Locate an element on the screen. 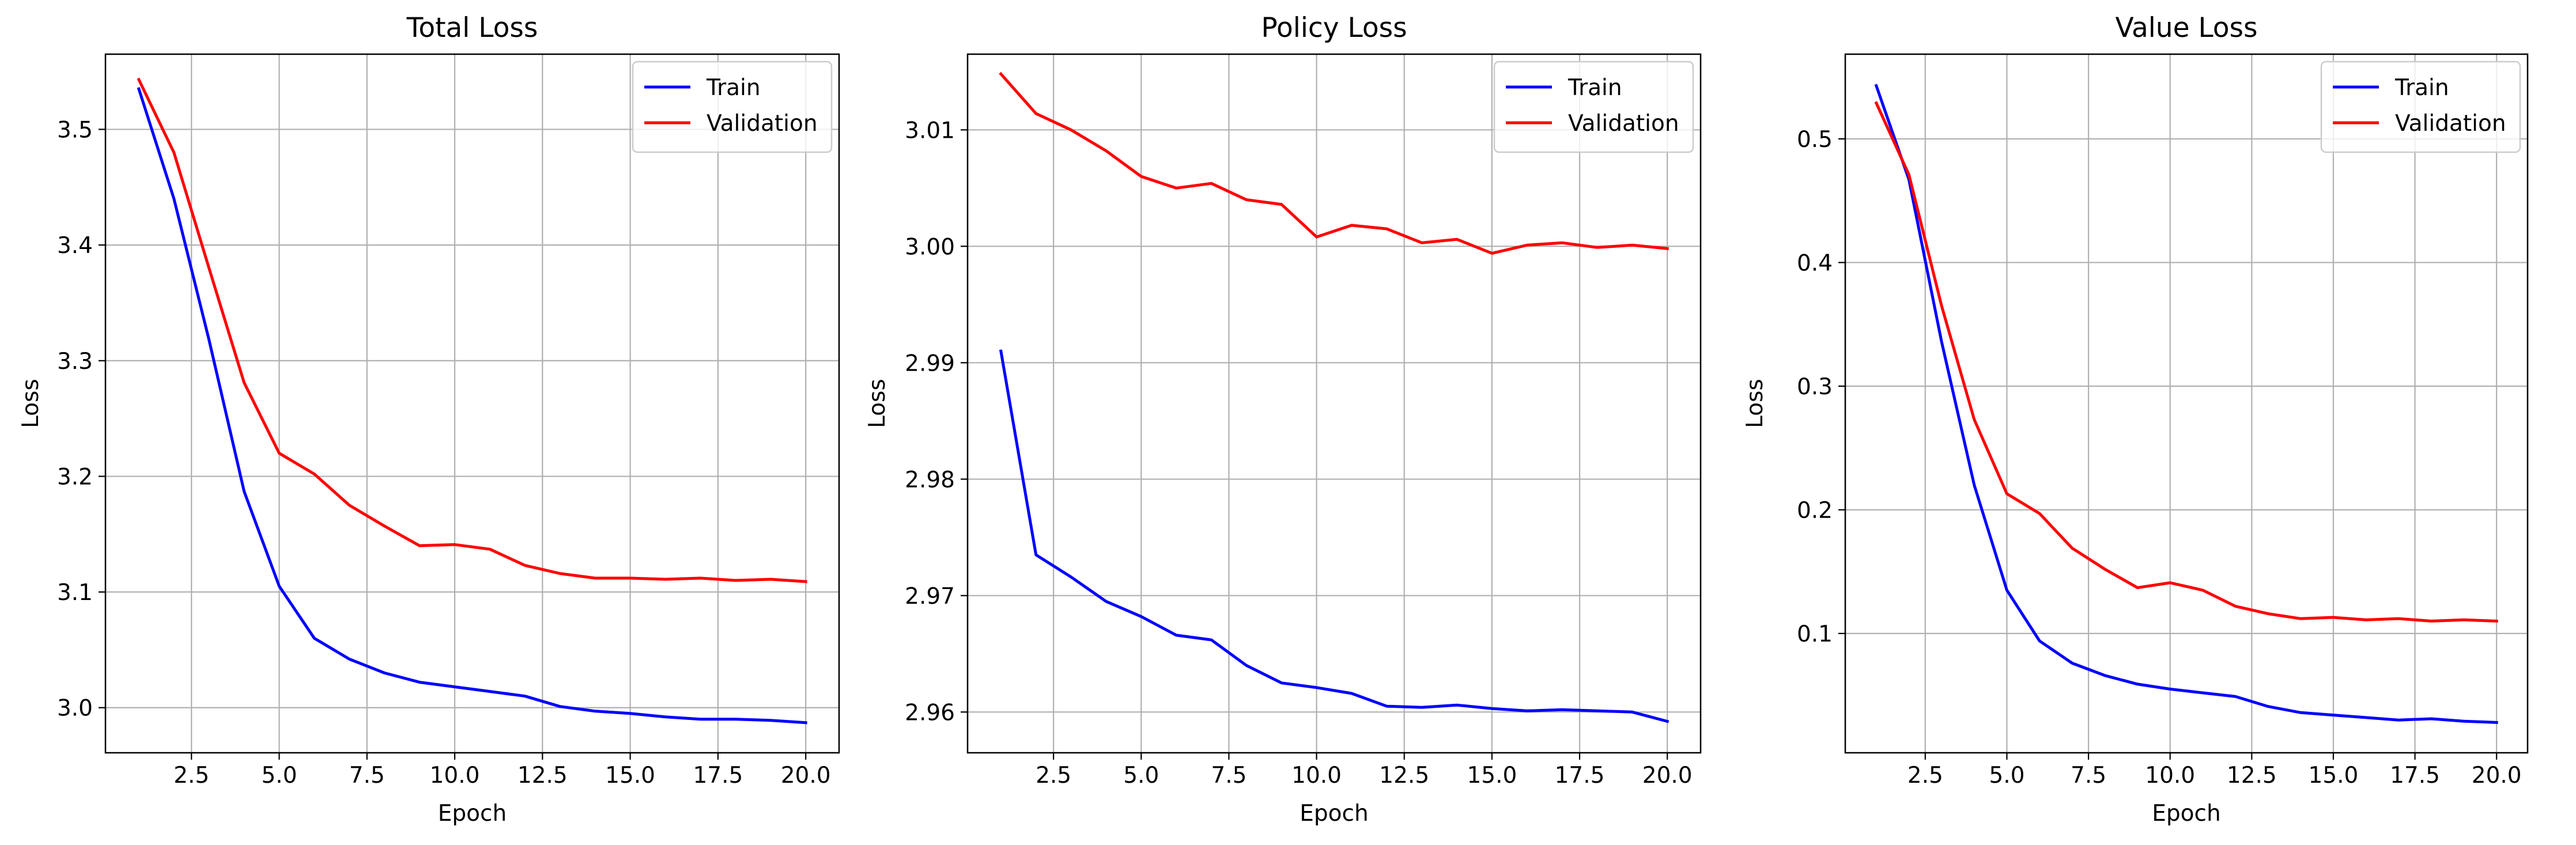 The height and width of the screenshot is (845, 2576). y-tick-label: 3.01 is located at coordinates (930, 131).